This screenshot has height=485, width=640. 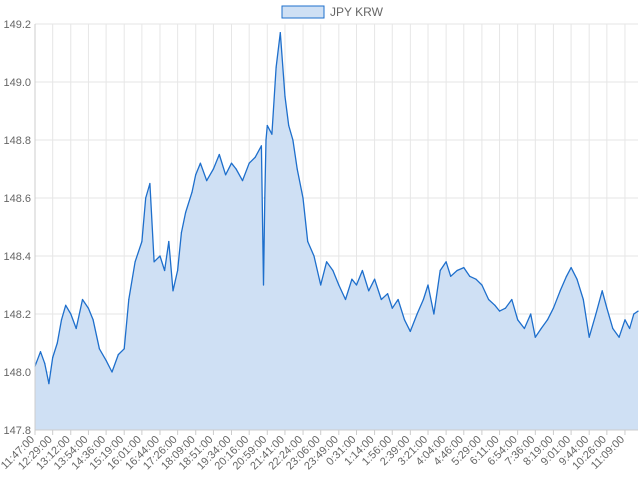 What do you see at coordinates (357, 12) in the screenshot?
I see `legend-label: JPY KRW` at bounding box center [357, 12].